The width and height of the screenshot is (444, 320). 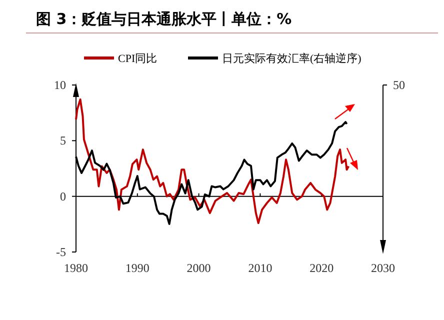 I want to click on y-tick-label: -5, so click(x=61, y=252).